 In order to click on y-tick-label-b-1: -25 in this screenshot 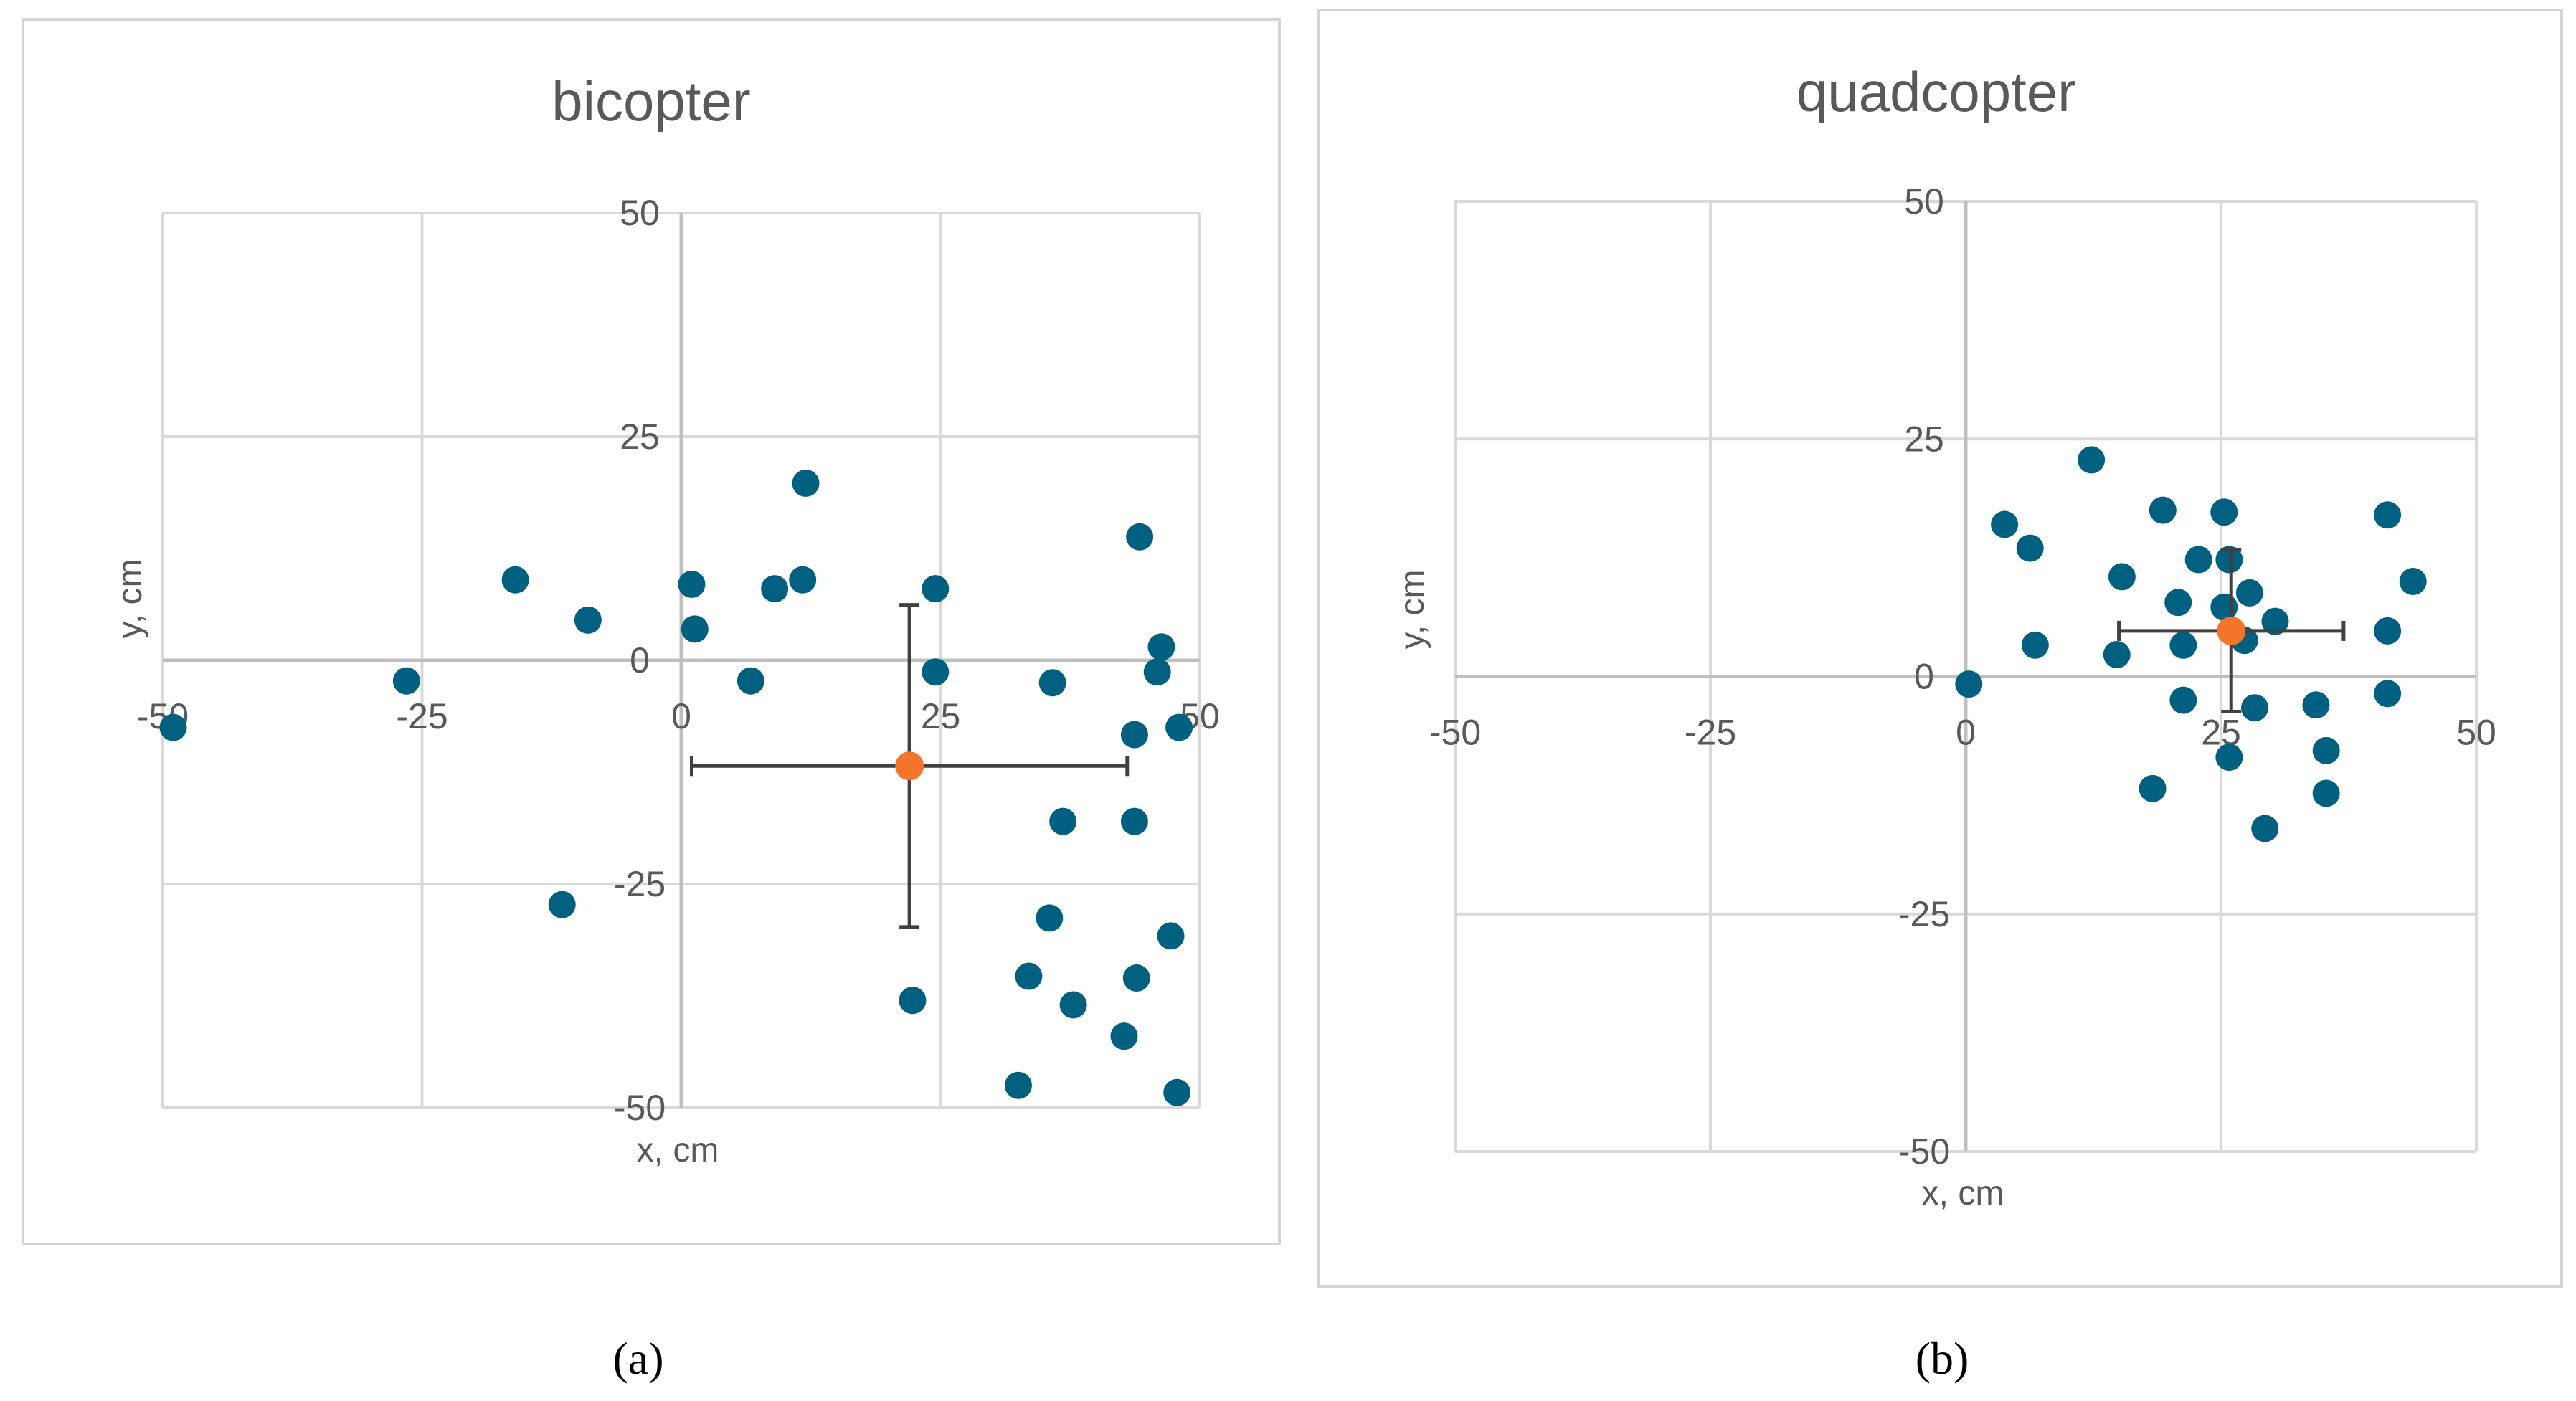, I will do `click(1924, 914)`.